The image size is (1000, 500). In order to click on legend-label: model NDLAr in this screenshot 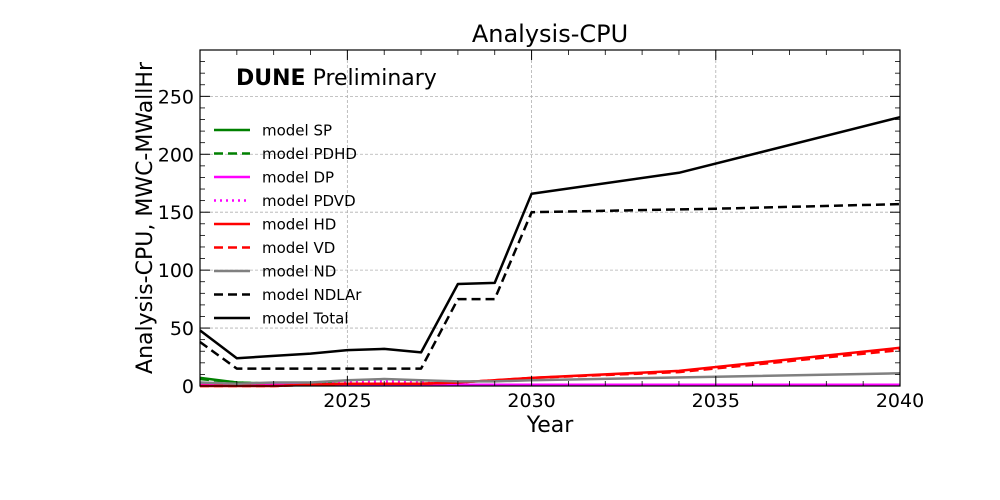, I will do `click(312, 295)`.